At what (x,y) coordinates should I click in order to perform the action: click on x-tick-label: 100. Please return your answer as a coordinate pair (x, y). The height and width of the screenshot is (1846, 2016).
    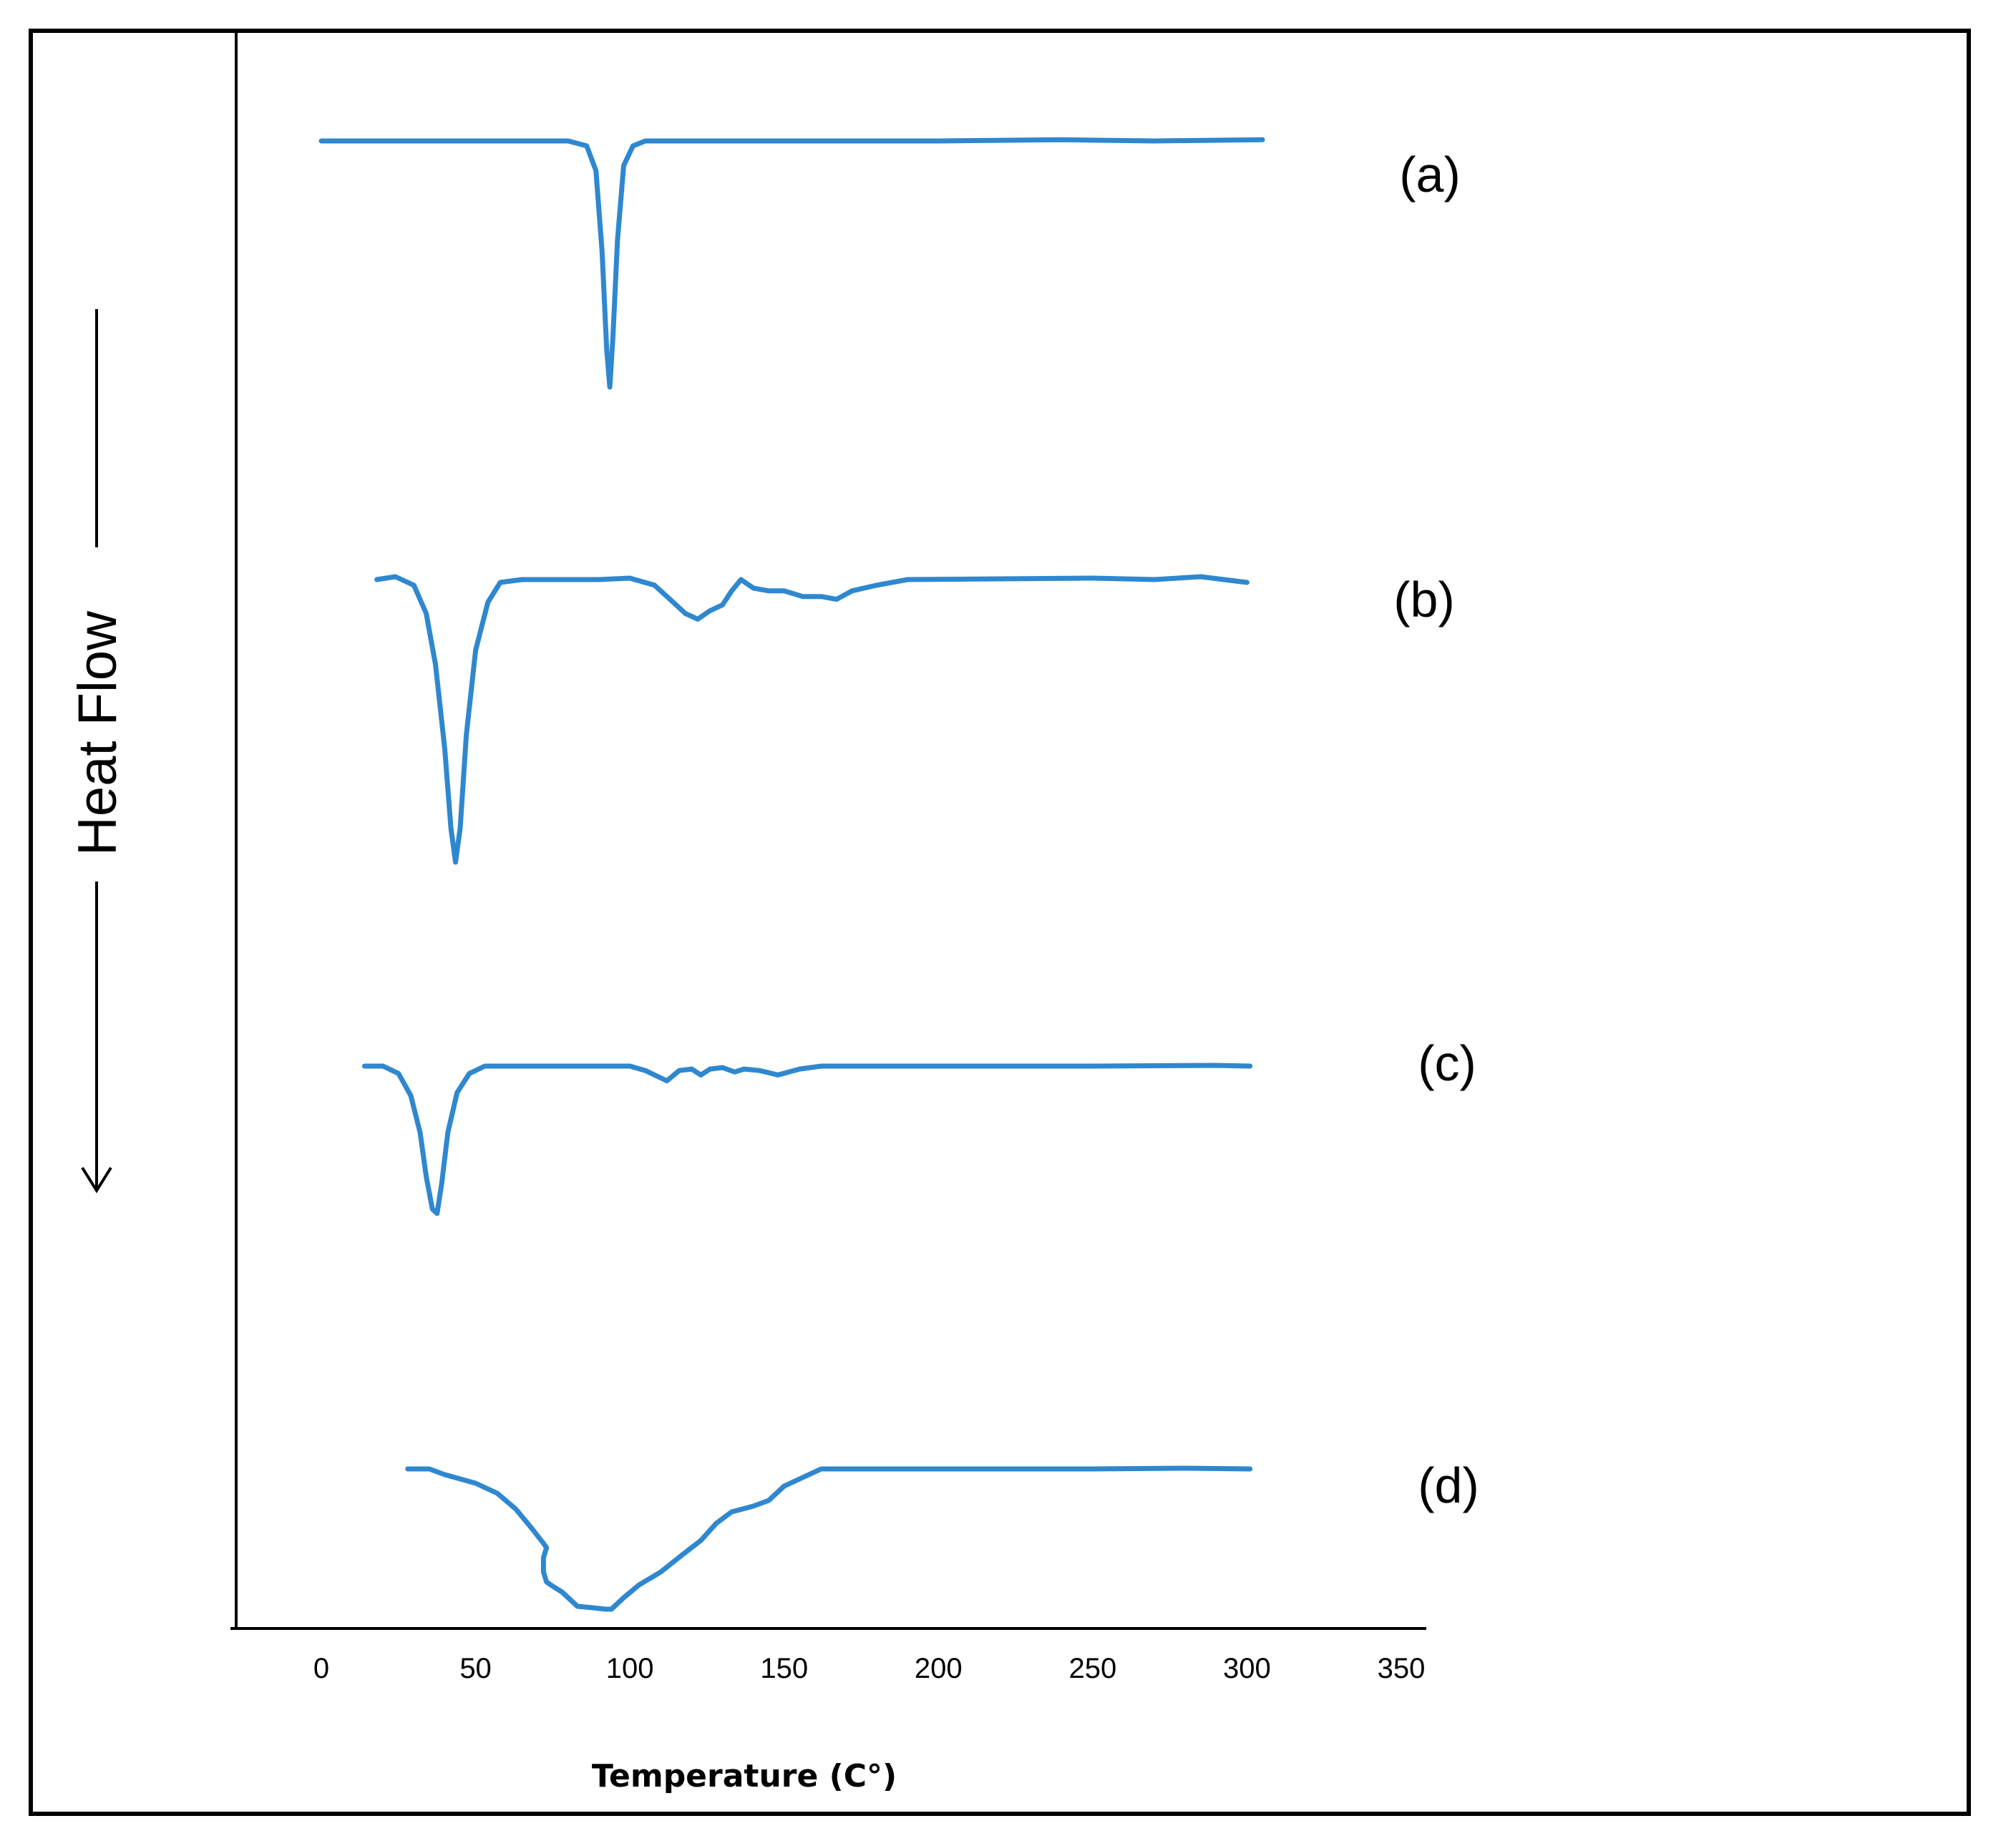
    Looking at the image, I should click on (630, 1668).